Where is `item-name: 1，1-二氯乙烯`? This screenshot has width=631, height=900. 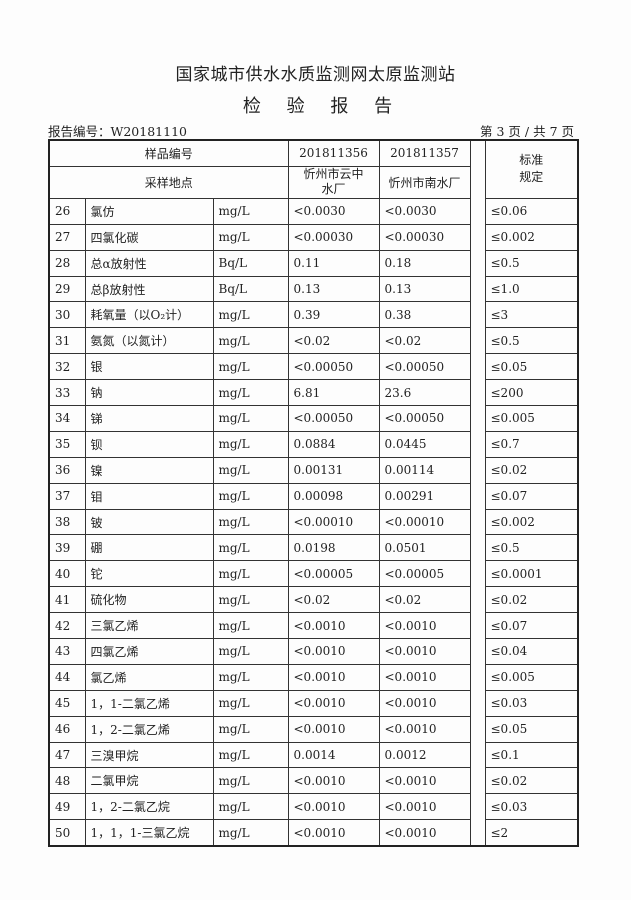 item-name: 1，1-二氯乙烯 is located at coordinates (149, 703).